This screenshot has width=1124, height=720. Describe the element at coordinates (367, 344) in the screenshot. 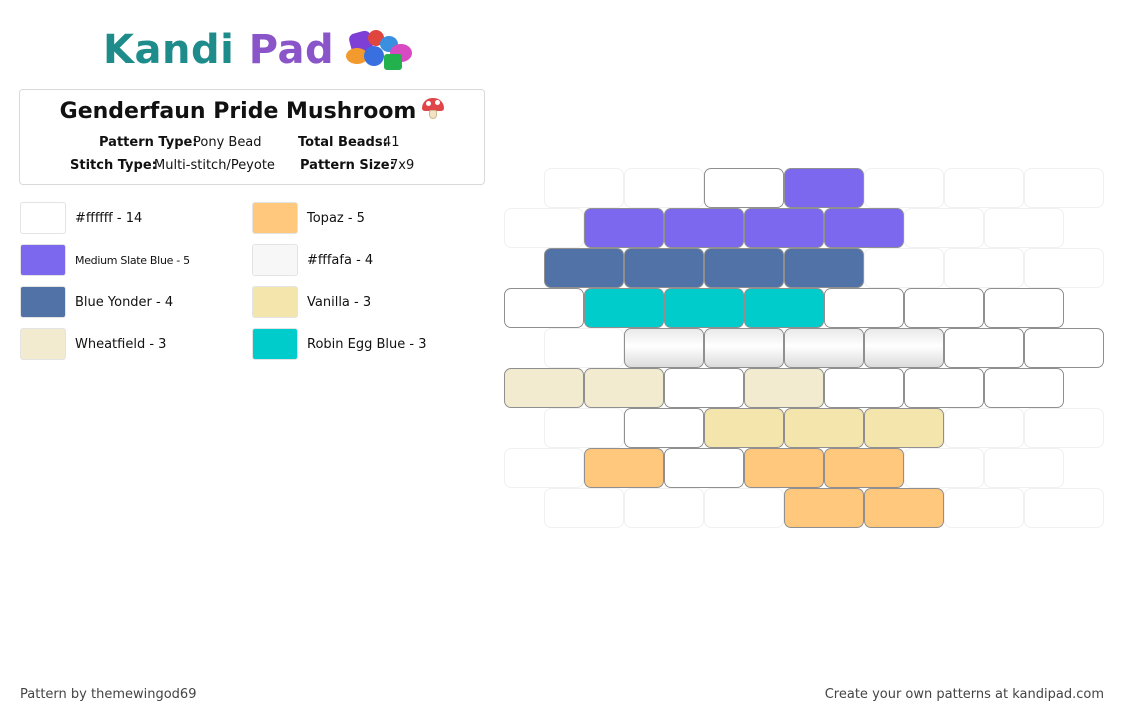

I see `legend-label: Robin Egg Blue - 3` at that location.